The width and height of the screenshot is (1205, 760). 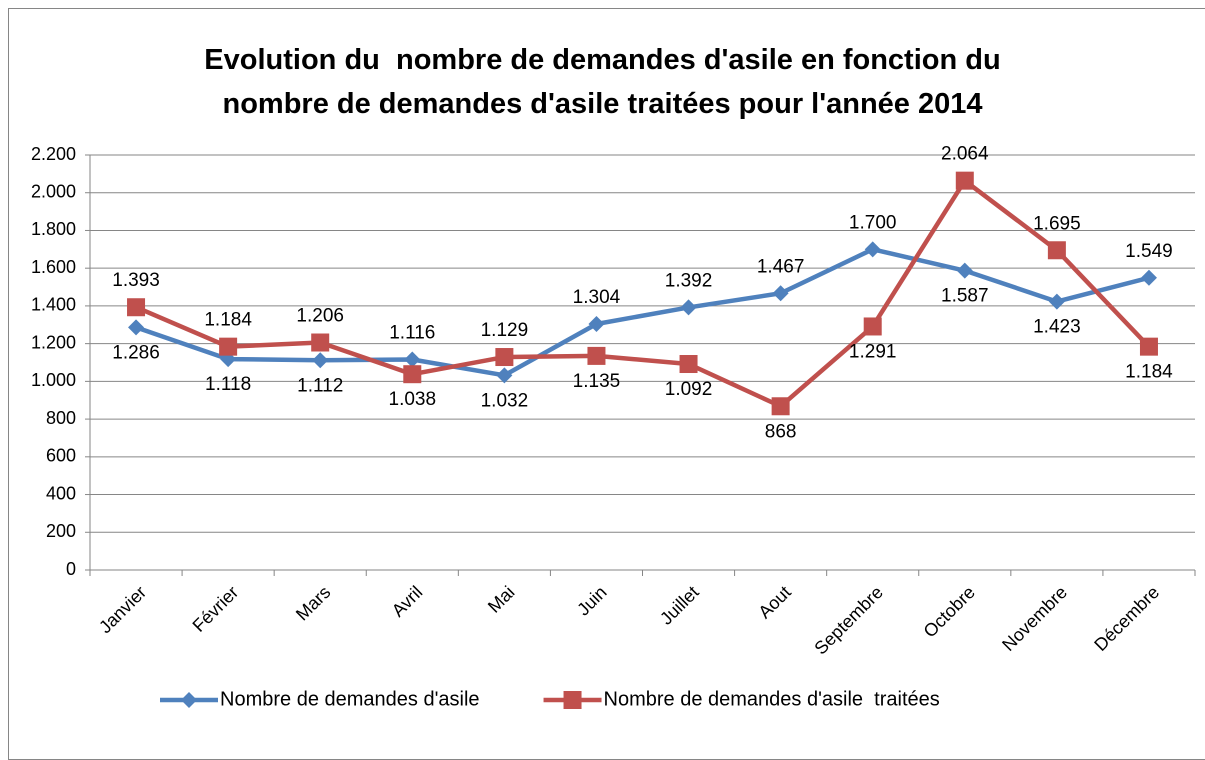 I want to click on data-label: 1.700, so click(x=873, y=222).